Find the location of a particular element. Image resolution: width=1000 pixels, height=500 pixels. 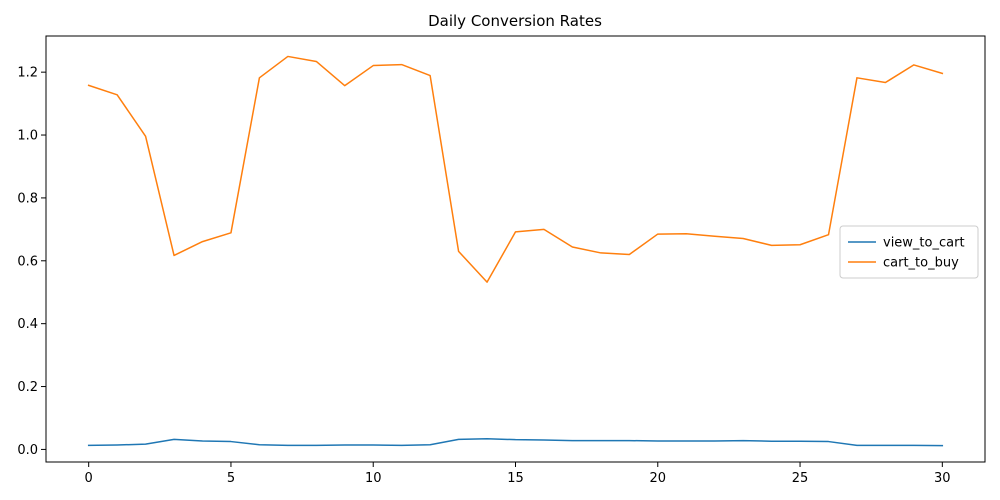

y-tick-label: 0.4 is located at coordinates (27, 324).